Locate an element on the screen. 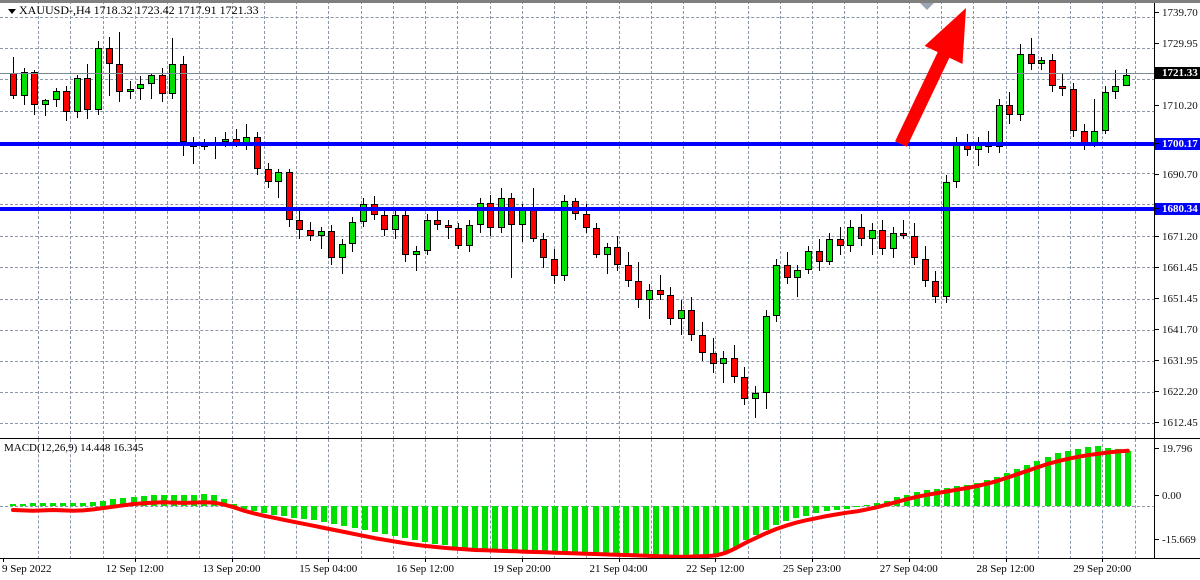 The width and height of the screenshot is (1200, 580). current-price-line is located at coordinates (577, 73).